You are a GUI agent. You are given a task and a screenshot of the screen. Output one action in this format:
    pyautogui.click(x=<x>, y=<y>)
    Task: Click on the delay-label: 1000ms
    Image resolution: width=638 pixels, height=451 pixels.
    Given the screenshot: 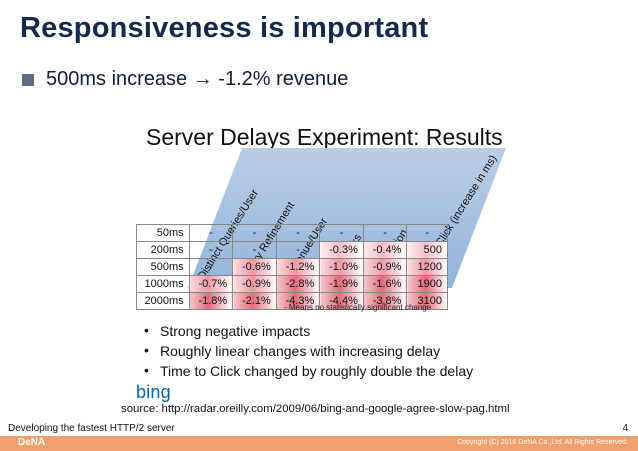 What is the action you would take?
    pyautogui.click(x=163, y=284)
    